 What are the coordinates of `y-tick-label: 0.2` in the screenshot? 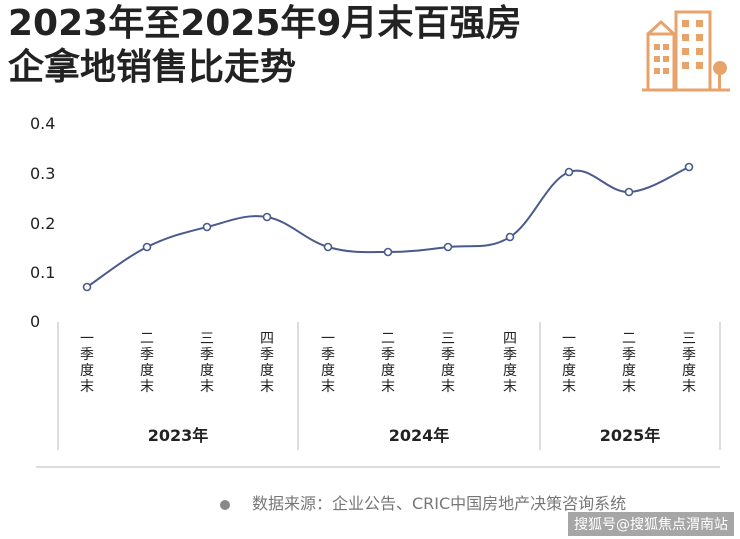 It's located at (42, 223).